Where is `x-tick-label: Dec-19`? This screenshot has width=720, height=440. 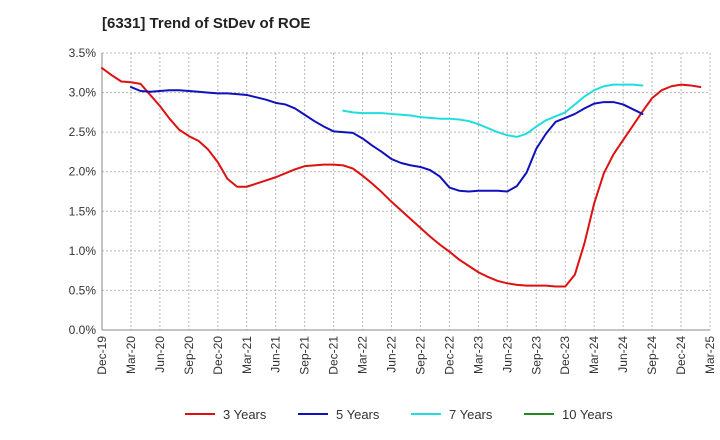
x-tick-label: Dec-19 is located at coordinates (102, 355).